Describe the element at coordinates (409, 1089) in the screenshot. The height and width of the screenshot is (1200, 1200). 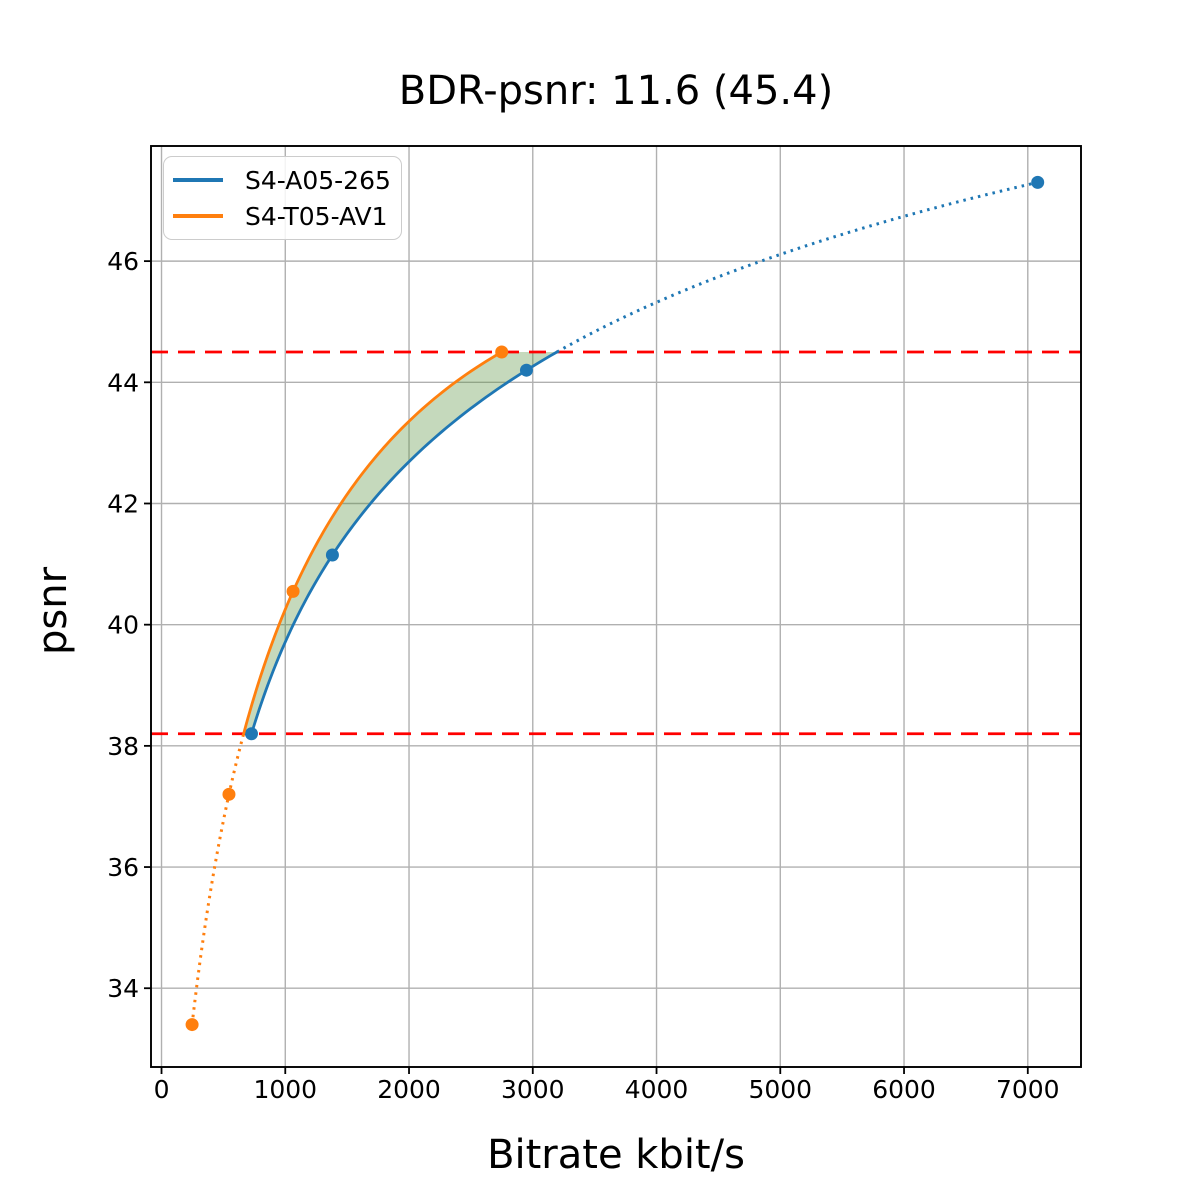
I see `x-tick-label: 2000` at that location.